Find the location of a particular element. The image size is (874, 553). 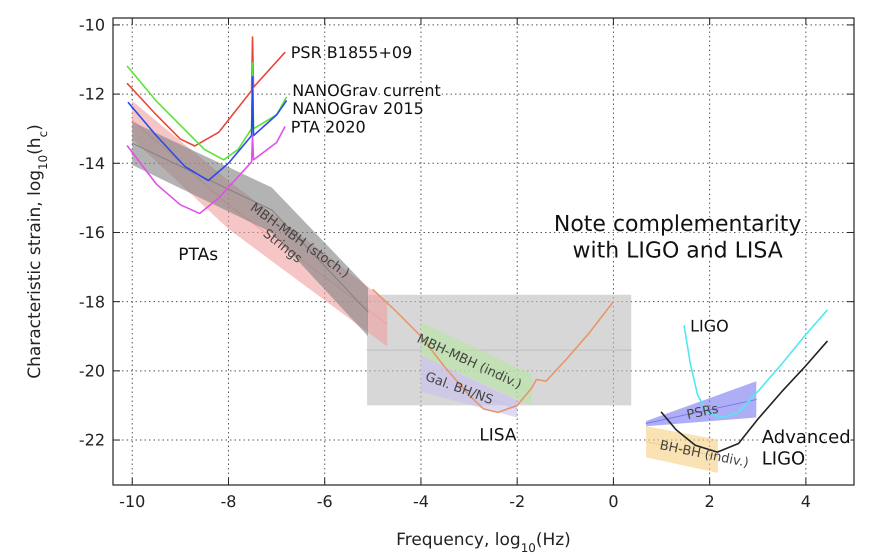

x-tick-label: -4 is located at coordinates (420, 501).